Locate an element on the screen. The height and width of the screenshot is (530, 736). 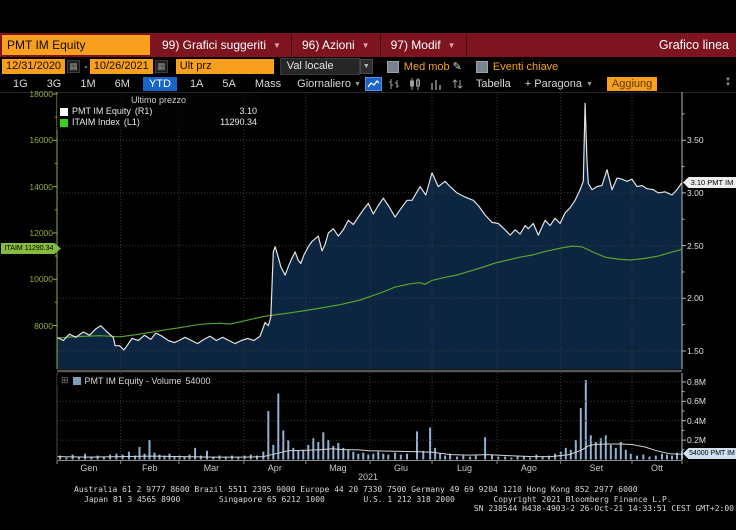
range-button-ytd: YTD is located at coordinates (159, 84).